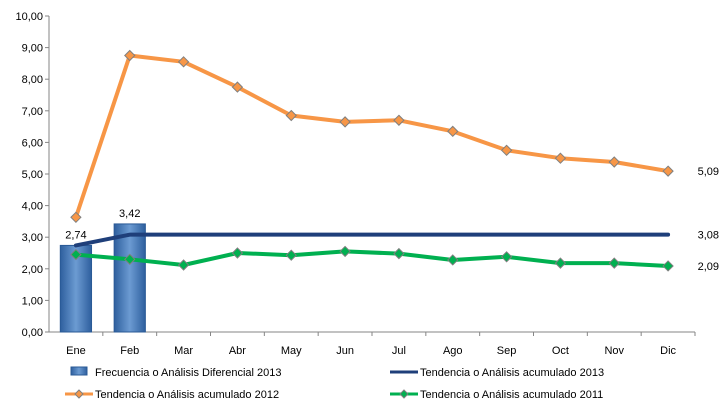 The width and height of the screenshot is (722, 416). Describe the element at coordinates (129, 214) in the screenshot. I see `bar-data-label: 3,42` at that location.